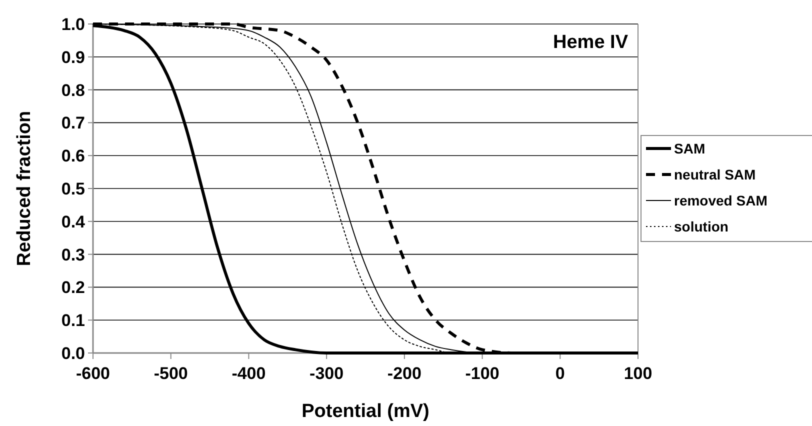  Describe the element at coordinates (590, 42) in the screenshot. I see `chart-title: Heme IV` at that location.